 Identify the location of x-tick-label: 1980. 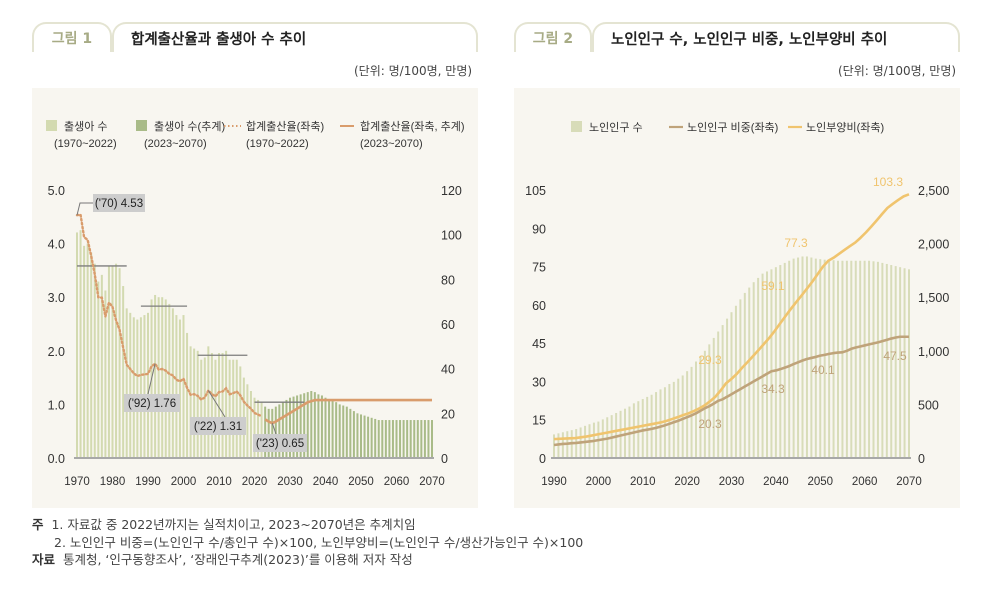
(113, 482).